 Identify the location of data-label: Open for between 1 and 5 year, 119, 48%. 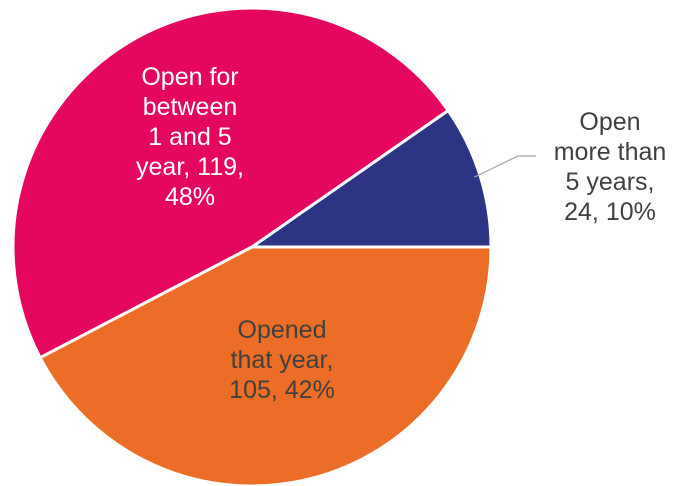
(190, 137).